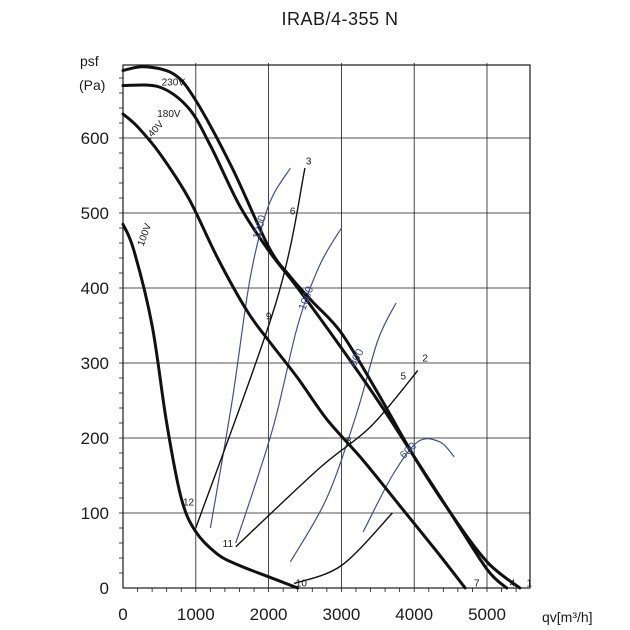 The image size is (630, 630). Describe the element at coordinates (196, 614) in the screenshot. I see `x-tick-label-1000: 1000` at that location.